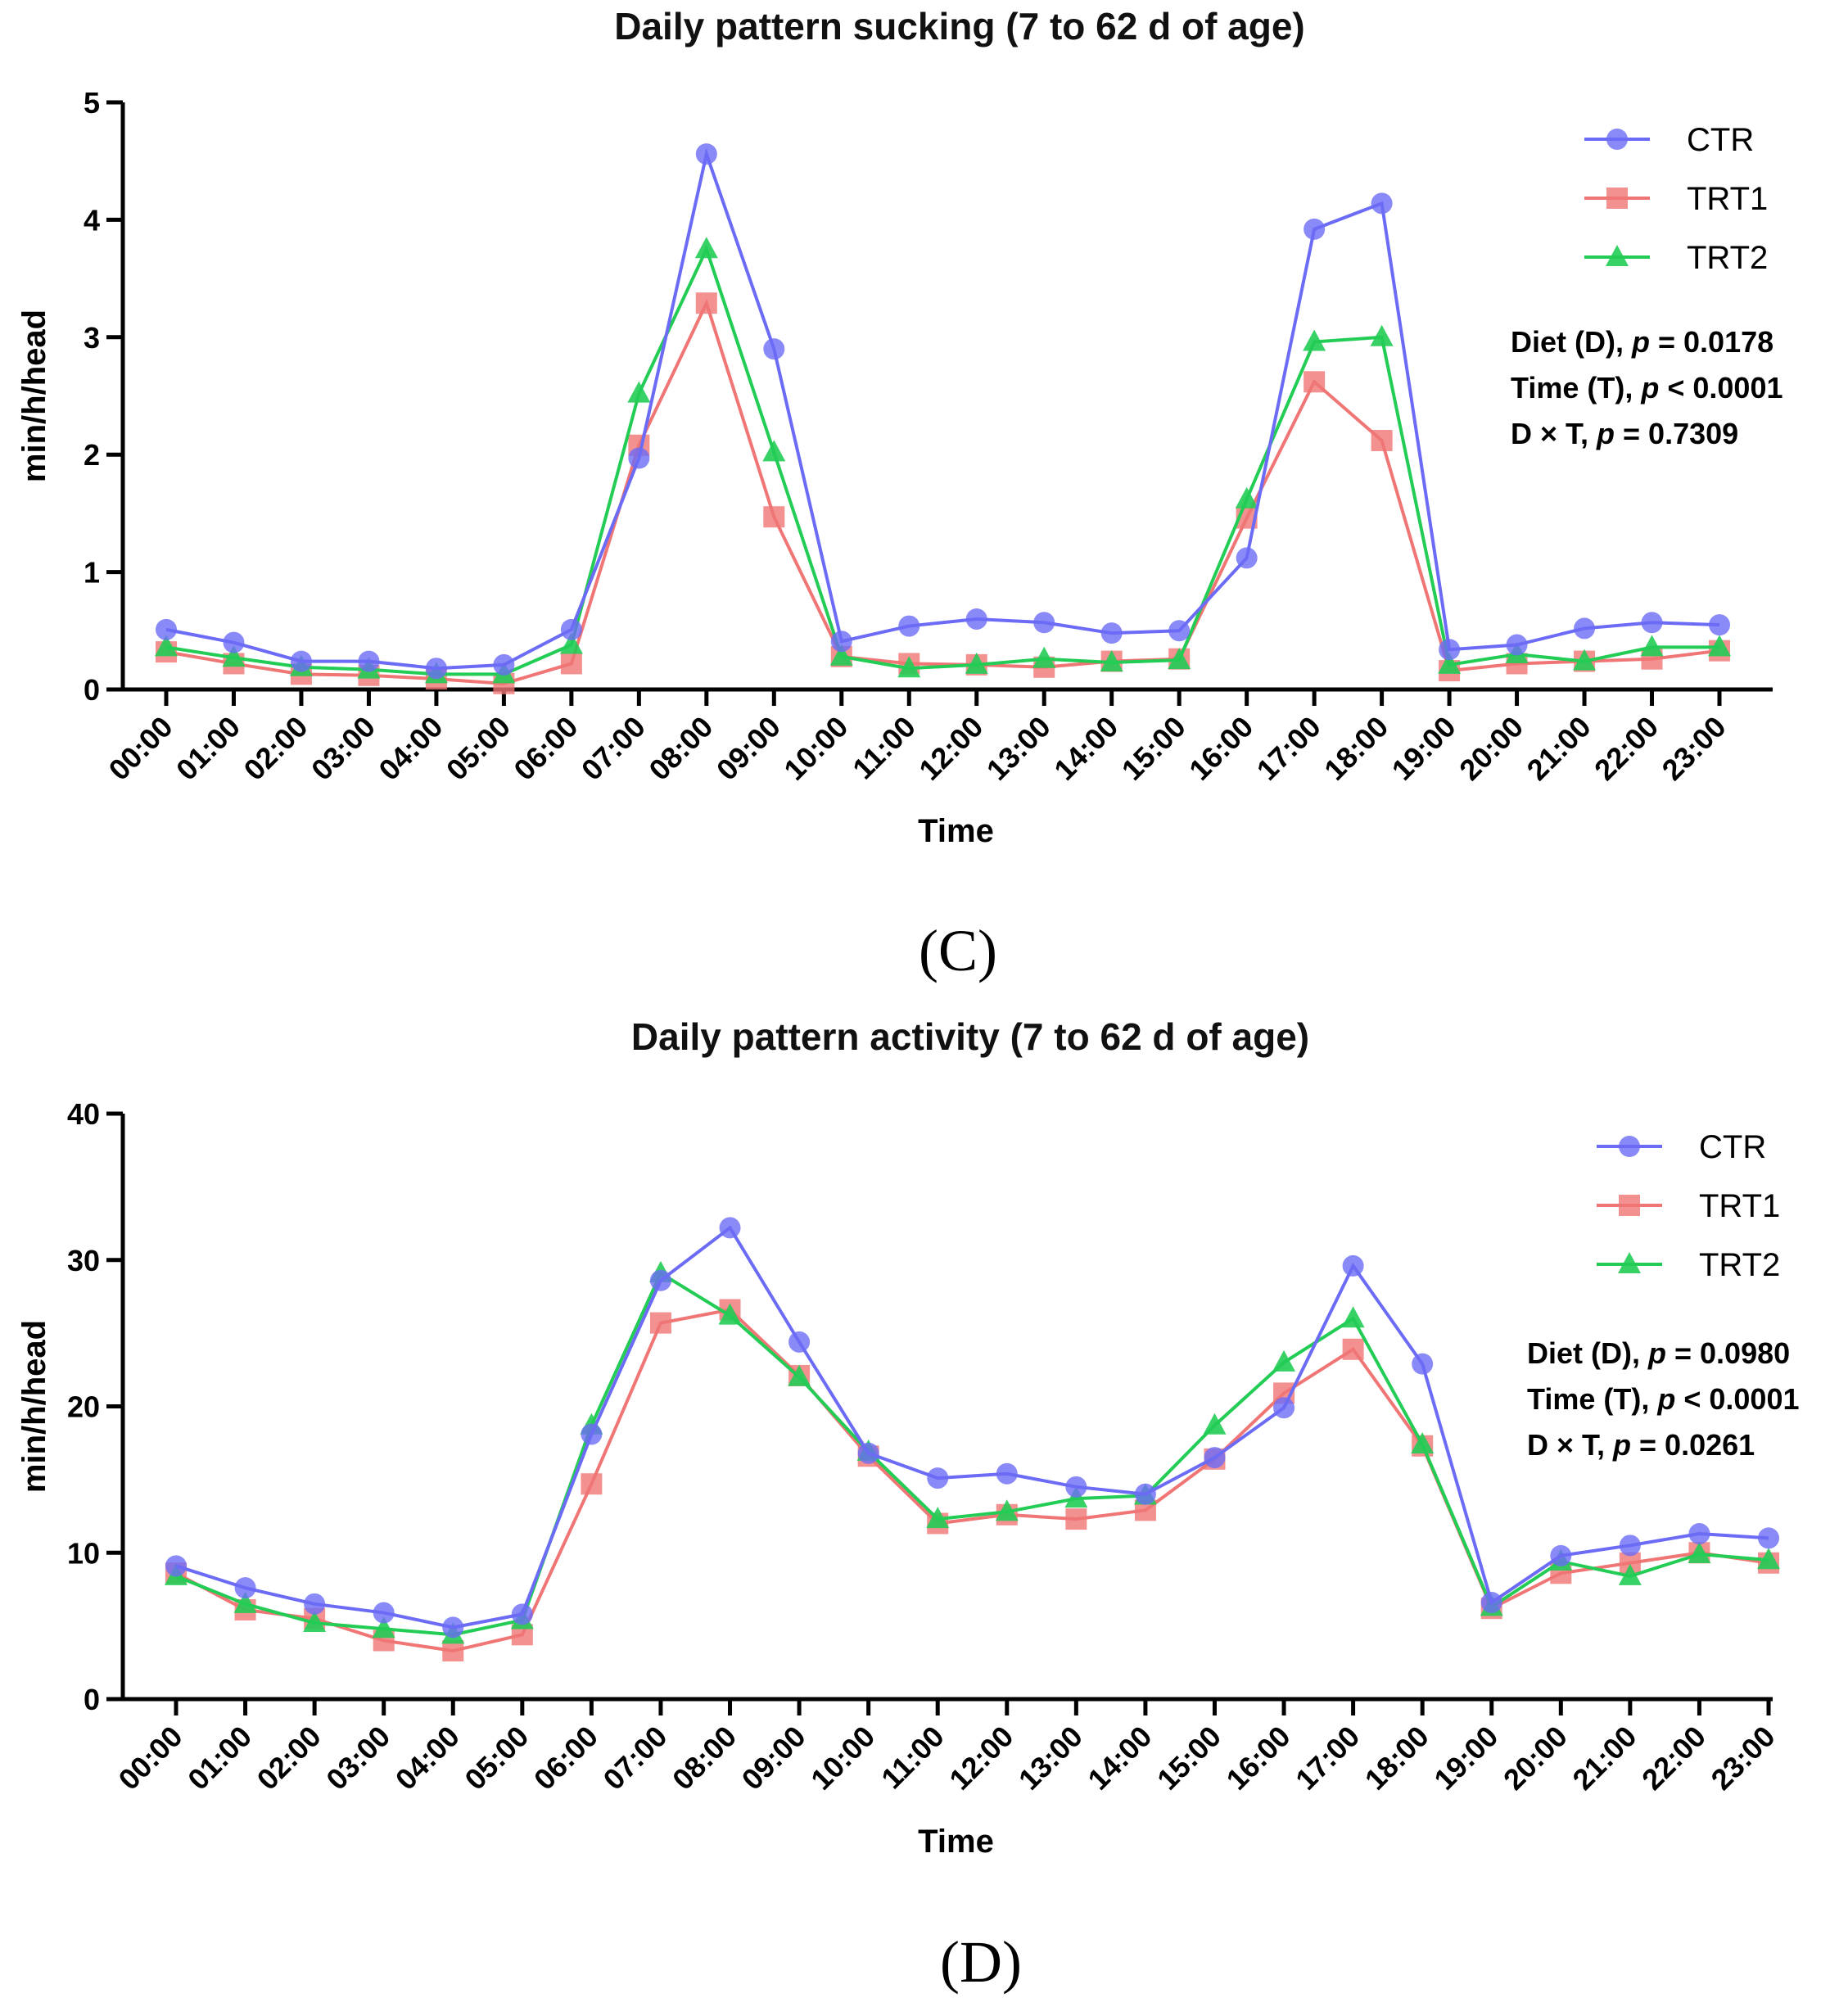 This screenshot has width=1839, height=2016. I want to click on y-tick-label: 2, so click(92, 455).